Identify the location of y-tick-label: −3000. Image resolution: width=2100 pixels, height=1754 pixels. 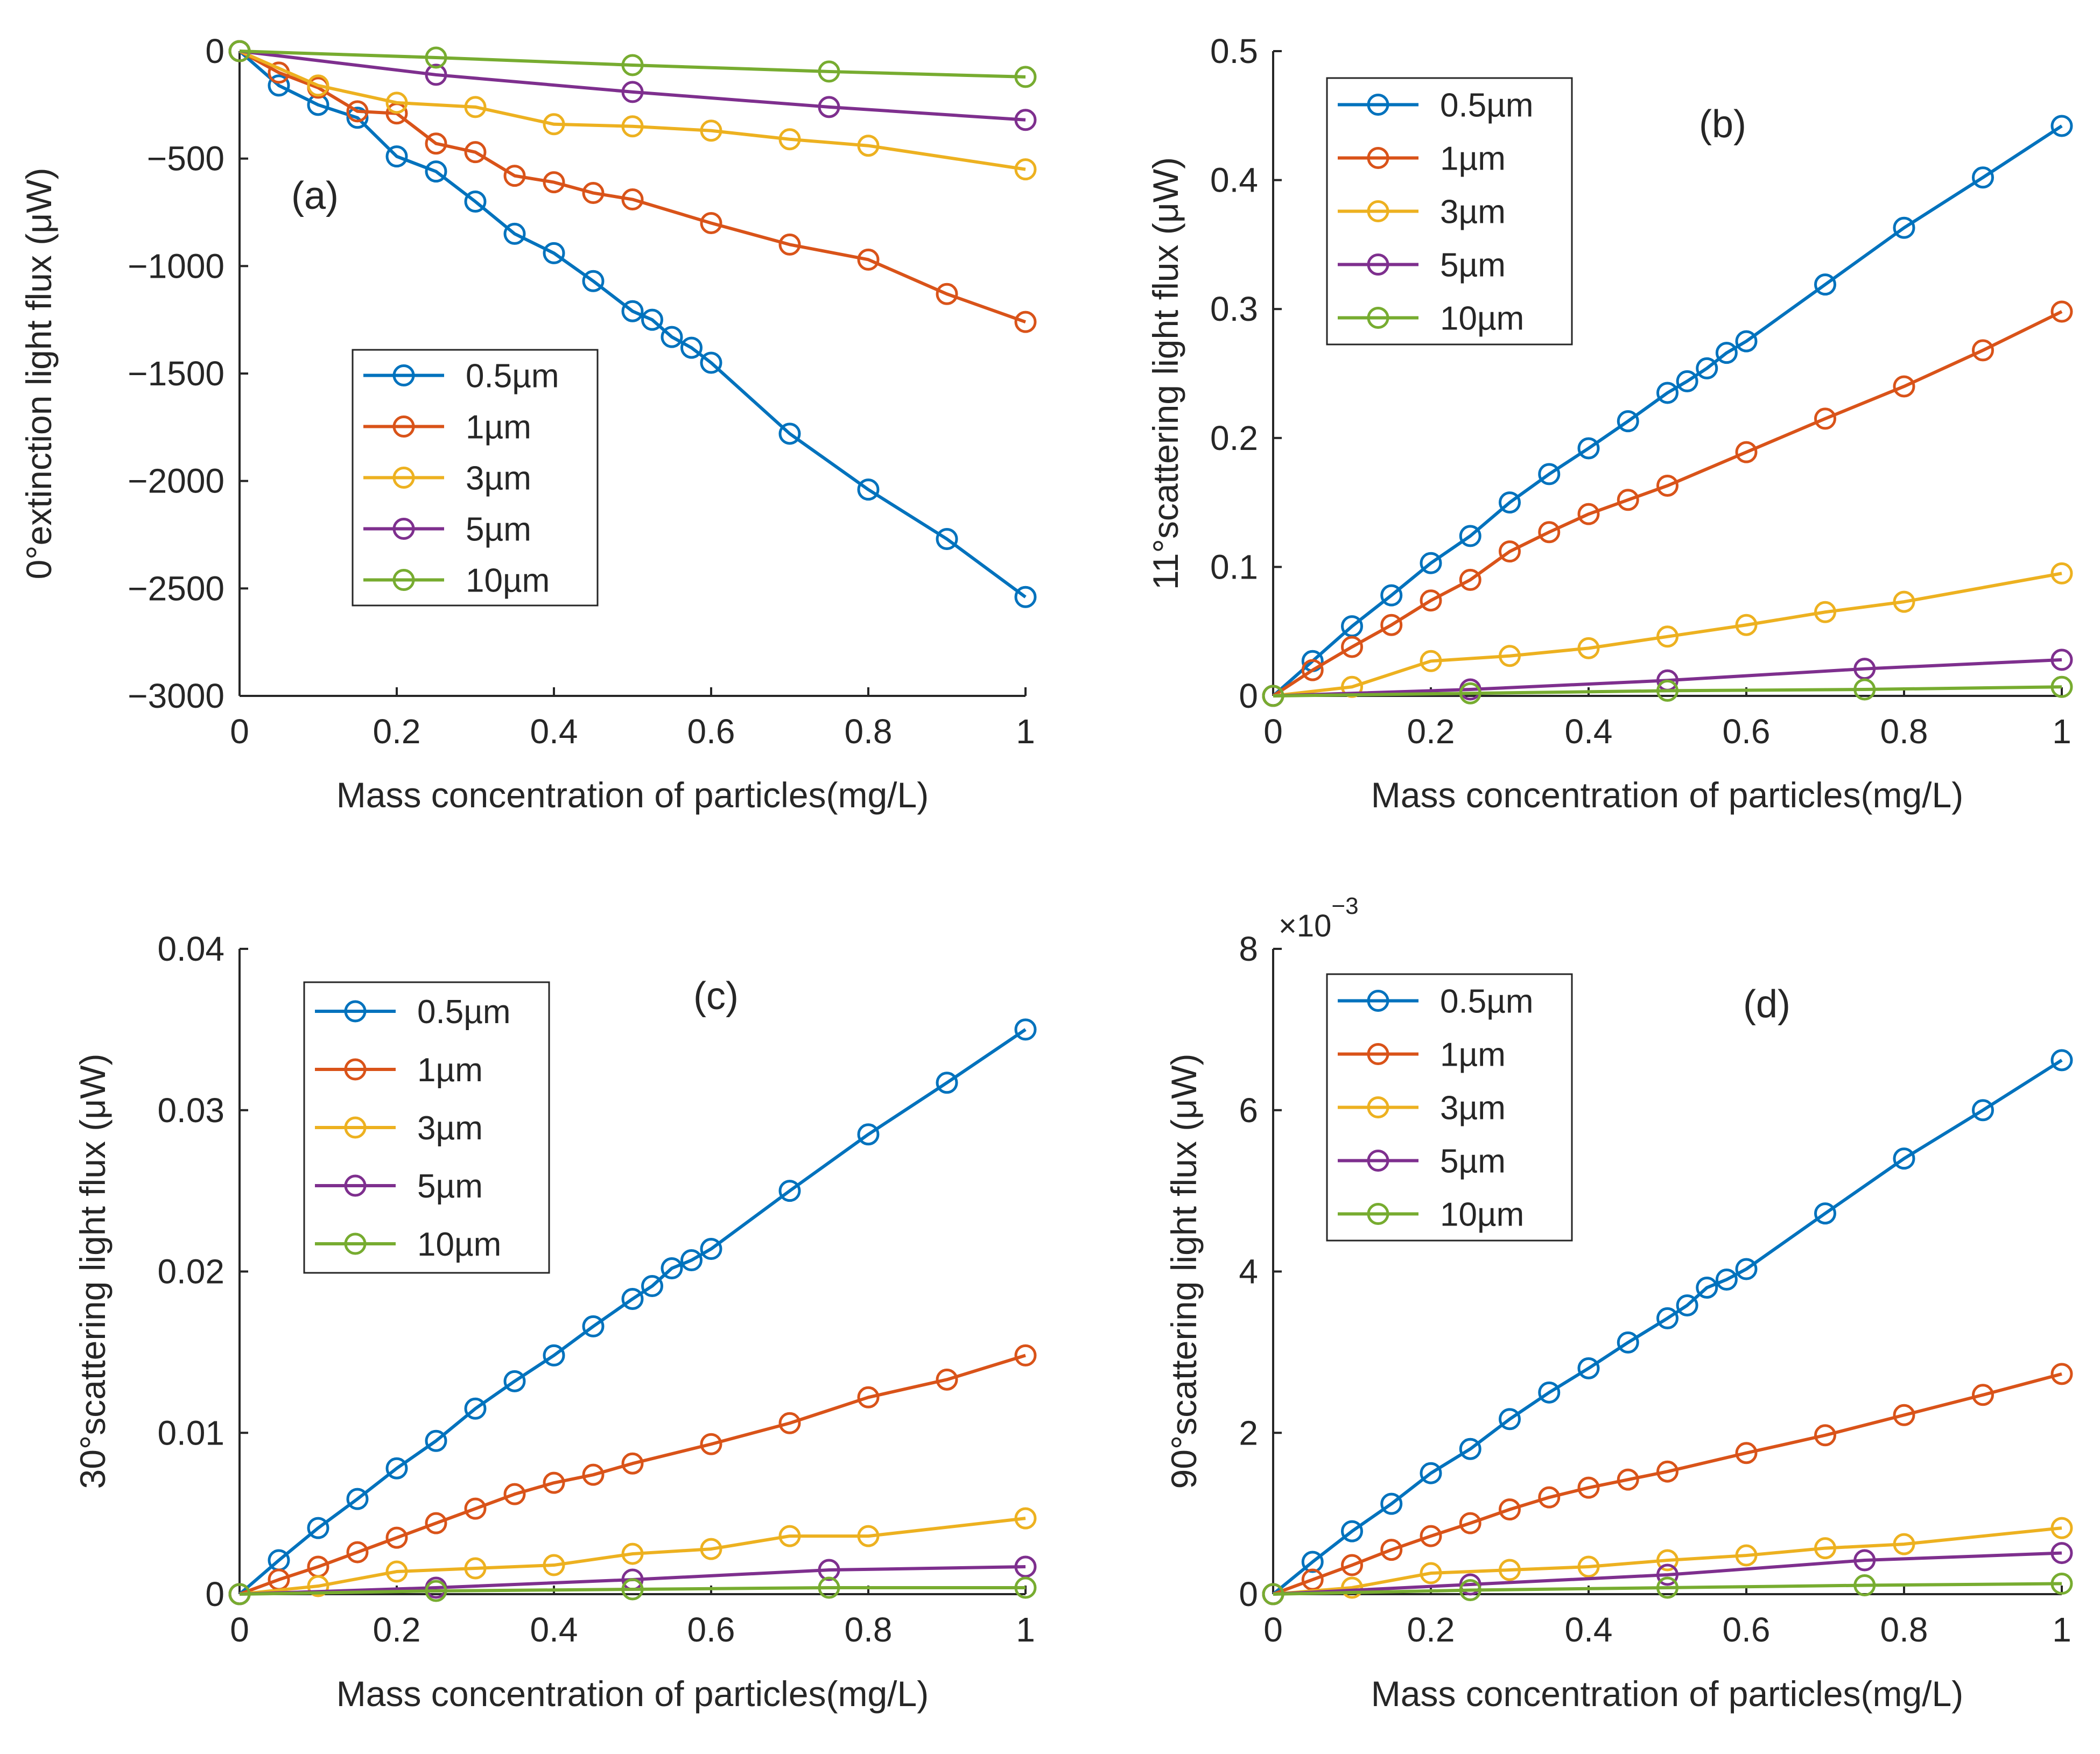
(176, 696).